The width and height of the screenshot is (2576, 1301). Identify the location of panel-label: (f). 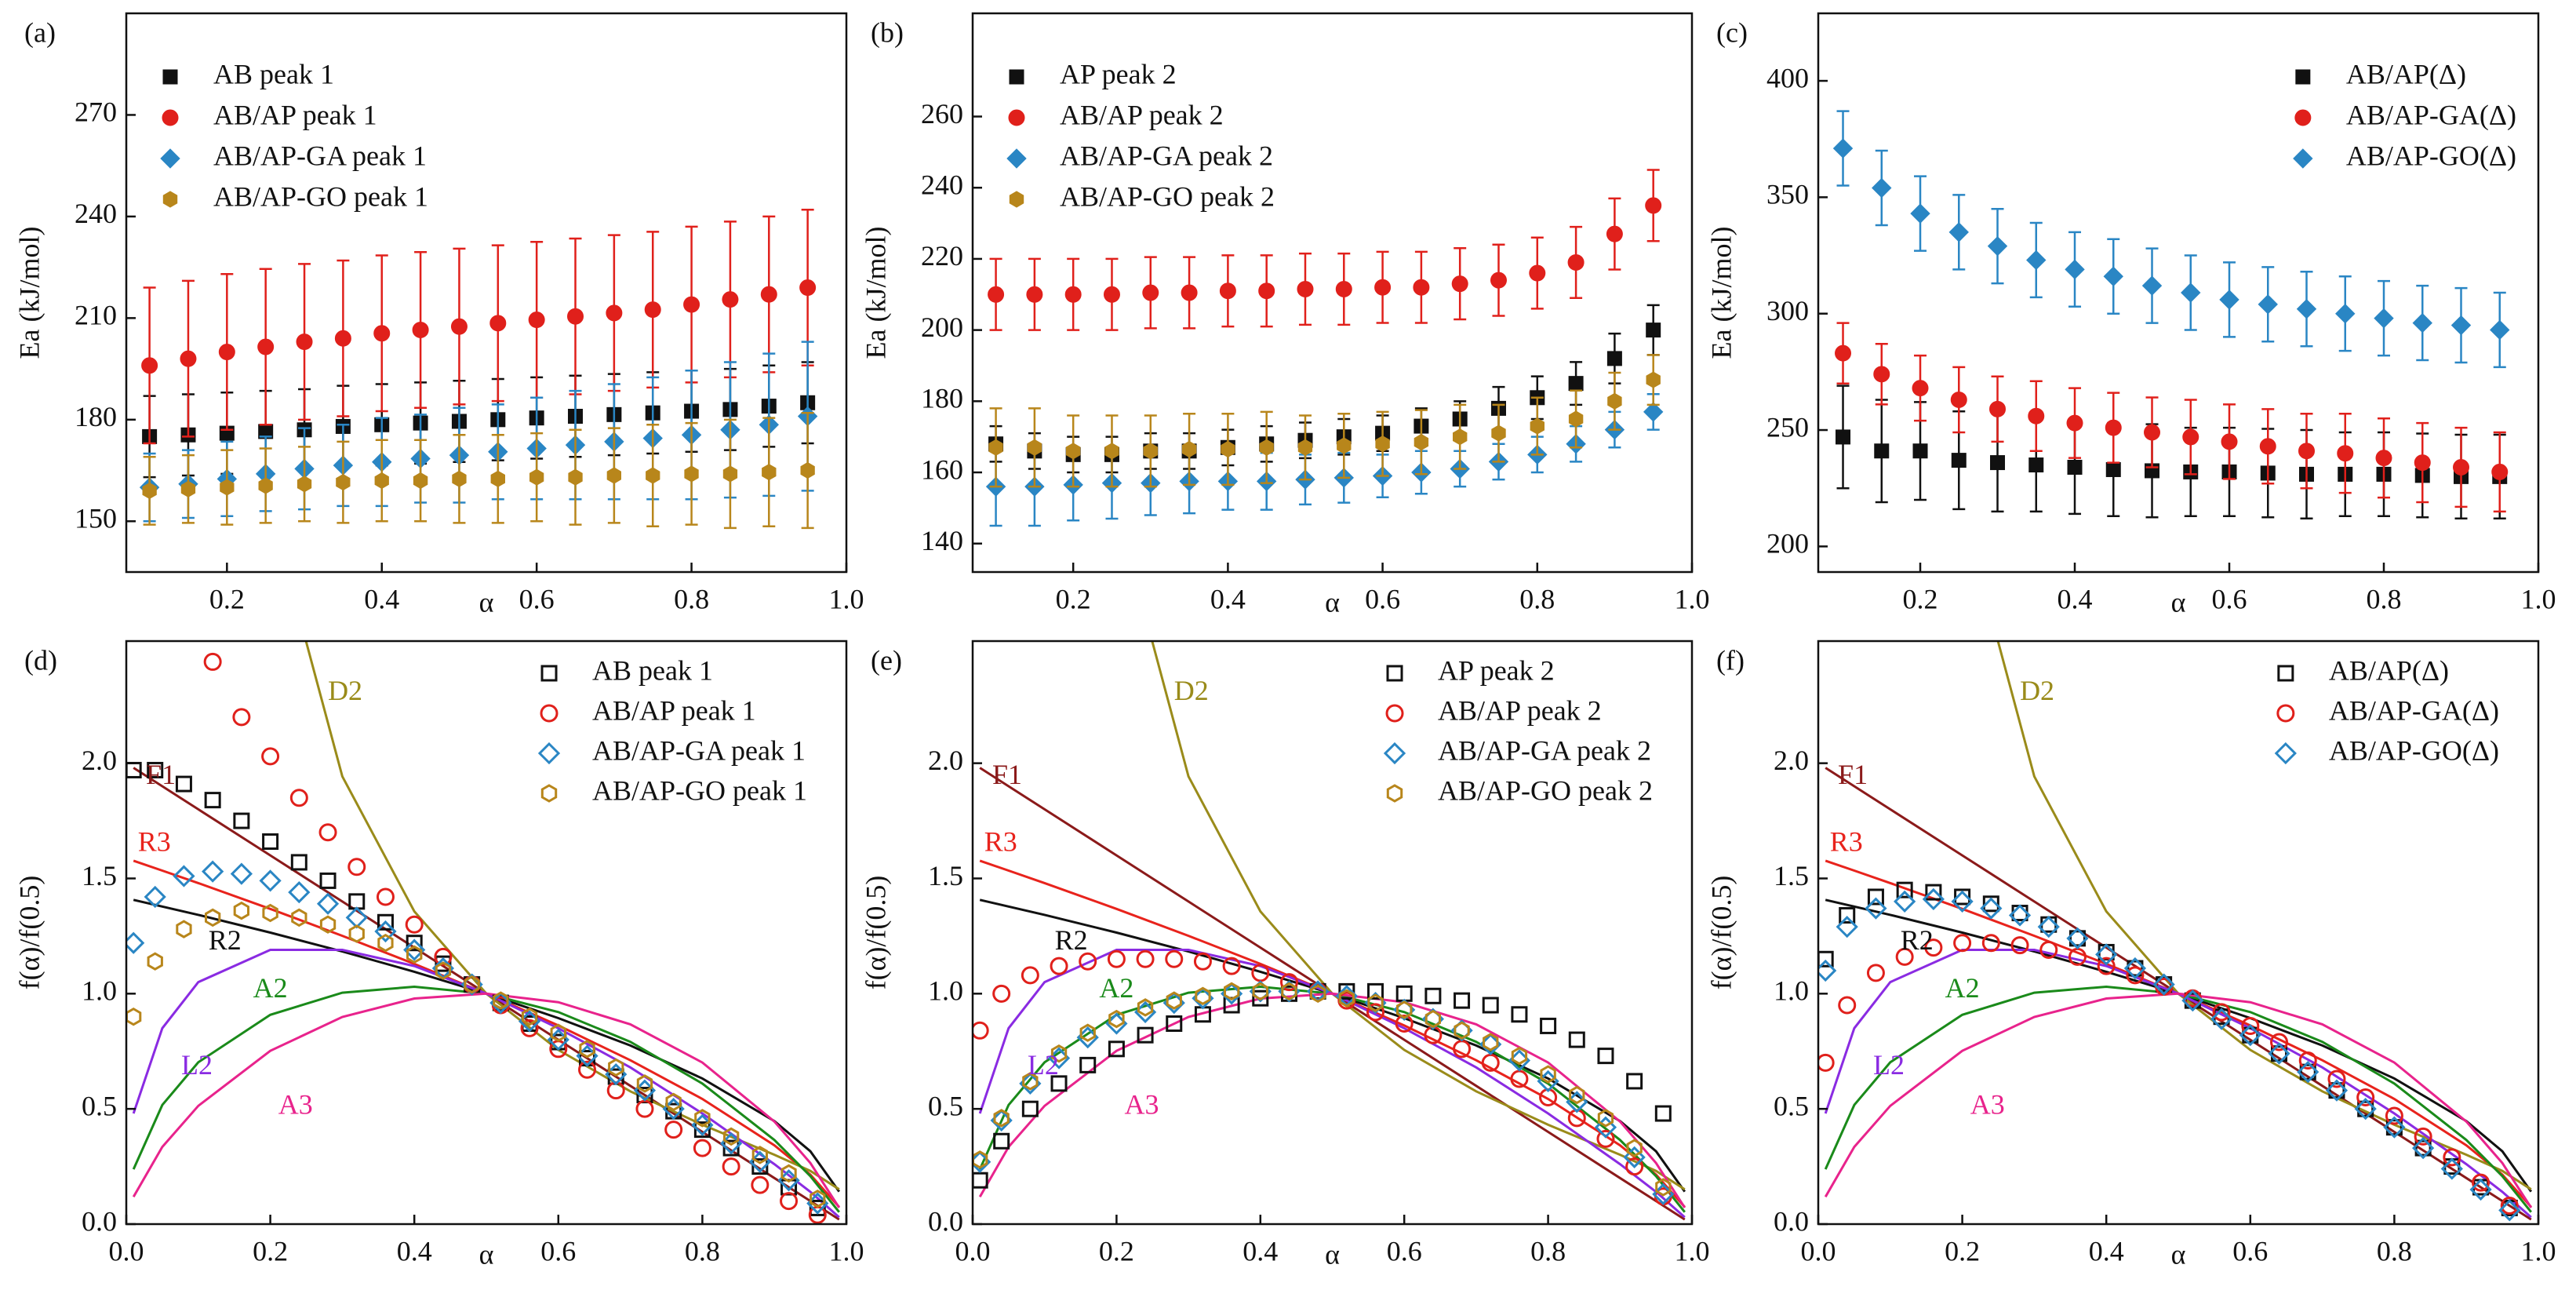
(1731, 660).